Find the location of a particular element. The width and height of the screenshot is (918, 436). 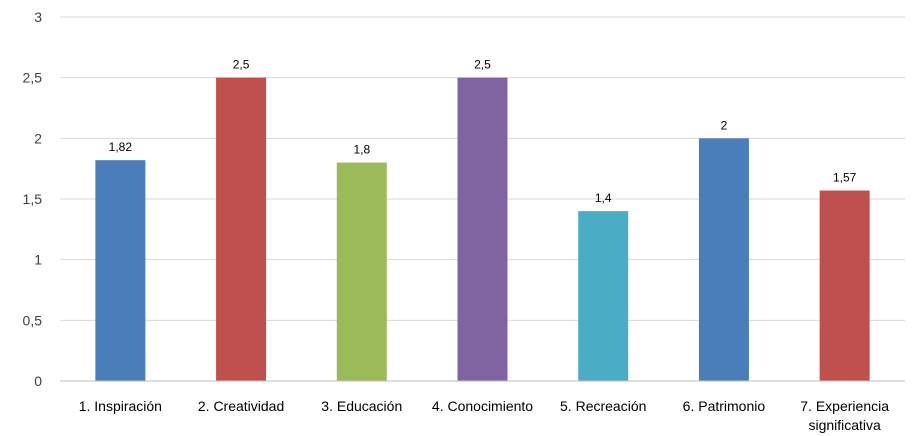

x-tick-label: 2. Creatividad is located at coordinates (241, 406).